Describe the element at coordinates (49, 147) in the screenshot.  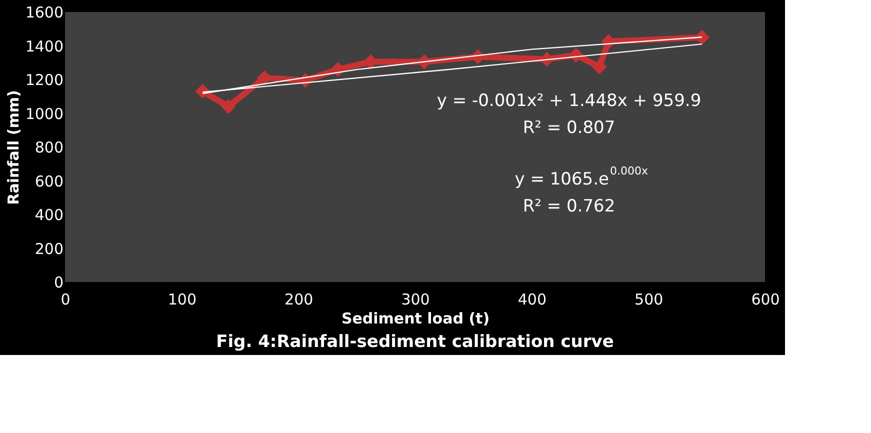
I see `y-tick-label: 800` at that location.